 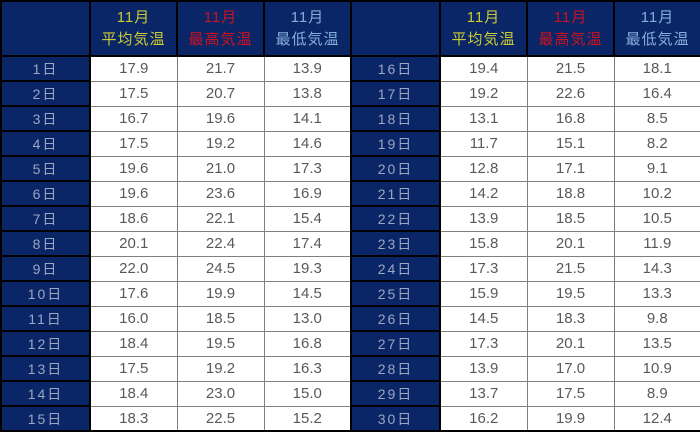 I want to click on avg-temp-value: 13.9, so click(x=483, y=218).